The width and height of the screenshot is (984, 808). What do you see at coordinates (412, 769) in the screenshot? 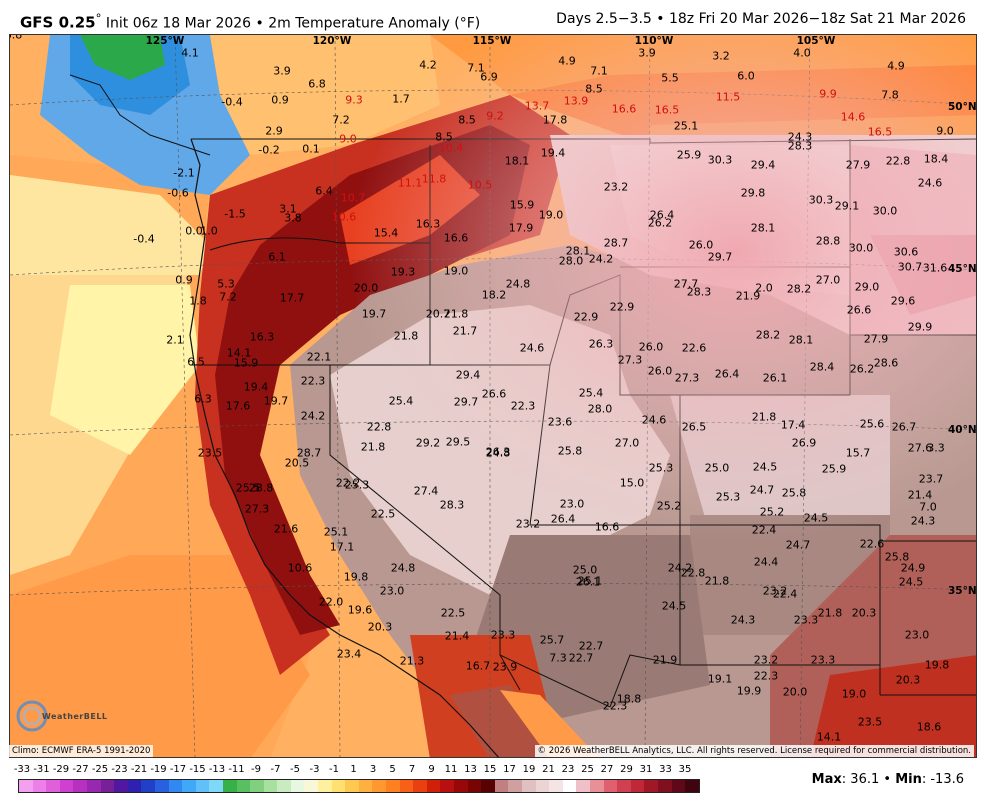
I see `scale-tick-label: 7` at bounding box center [412, 769].